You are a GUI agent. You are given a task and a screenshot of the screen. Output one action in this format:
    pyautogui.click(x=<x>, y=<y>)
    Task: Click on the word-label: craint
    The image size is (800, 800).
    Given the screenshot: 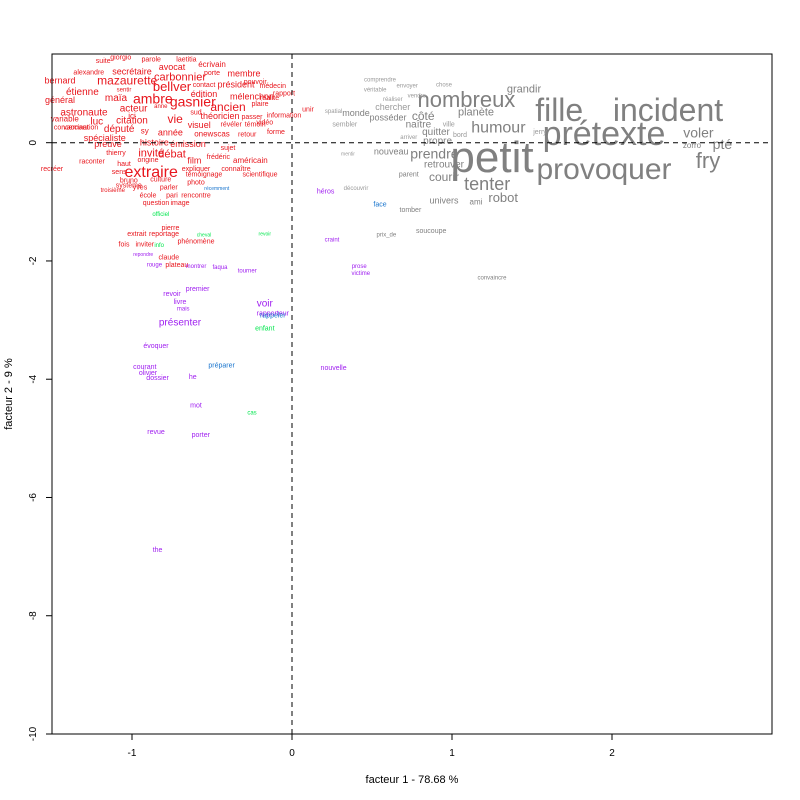 What is the action you would take?
    pyautogui.click(x=332, y=240)
    